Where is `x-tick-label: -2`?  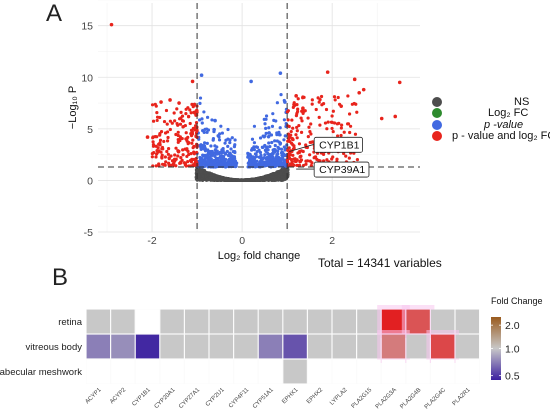
x-tick-label: -2 is located at coordinates (151, 241).